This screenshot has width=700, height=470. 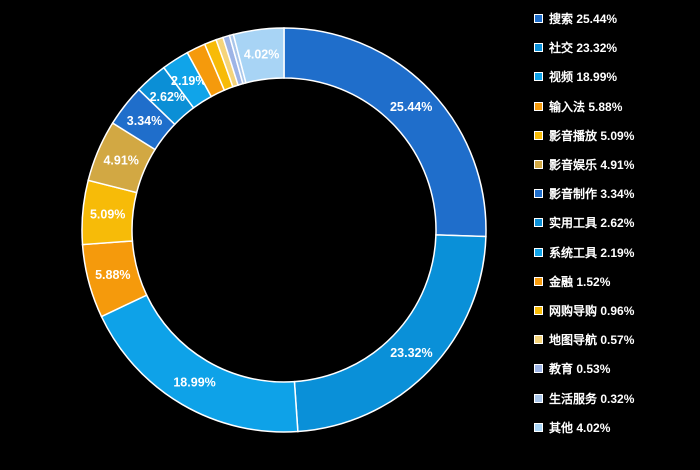 I want to click on slice-data-label-7: 2.62%, so click(x=167, y=97).